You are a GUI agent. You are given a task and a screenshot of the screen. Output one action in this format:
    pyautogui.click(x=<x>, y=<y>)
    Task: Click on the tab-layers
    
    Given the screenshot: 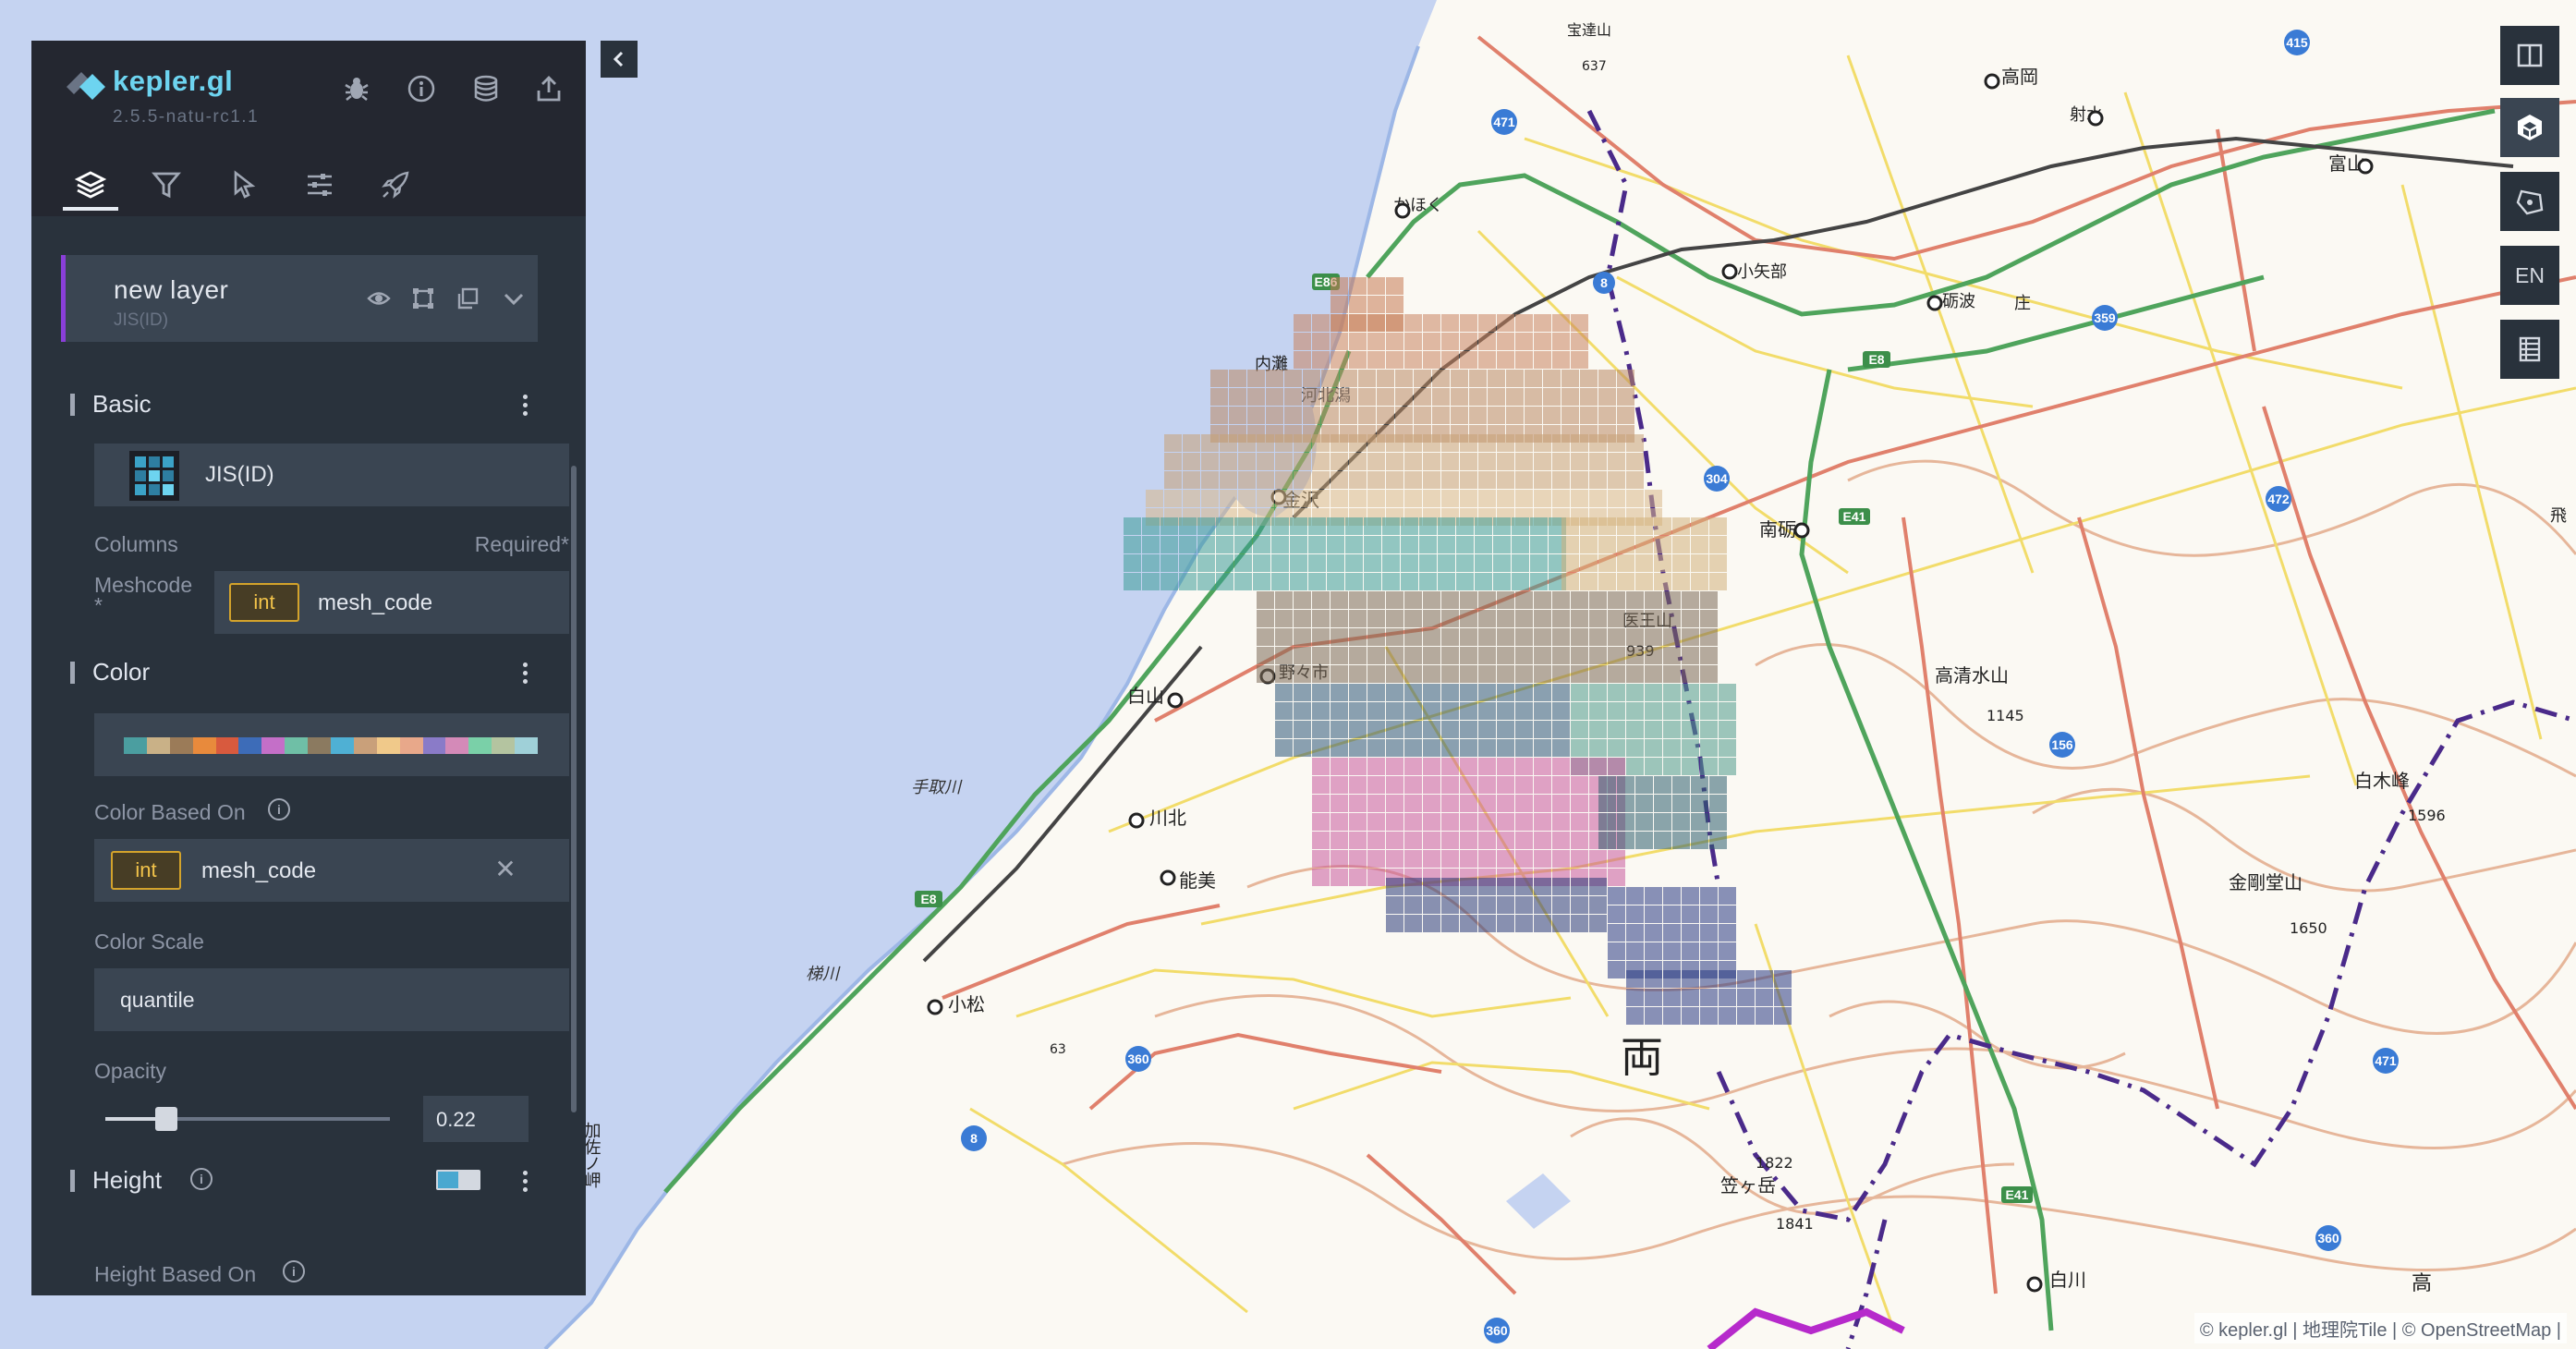 What is the action you would take?
    pyautogui.click(x=90, y=185)
    